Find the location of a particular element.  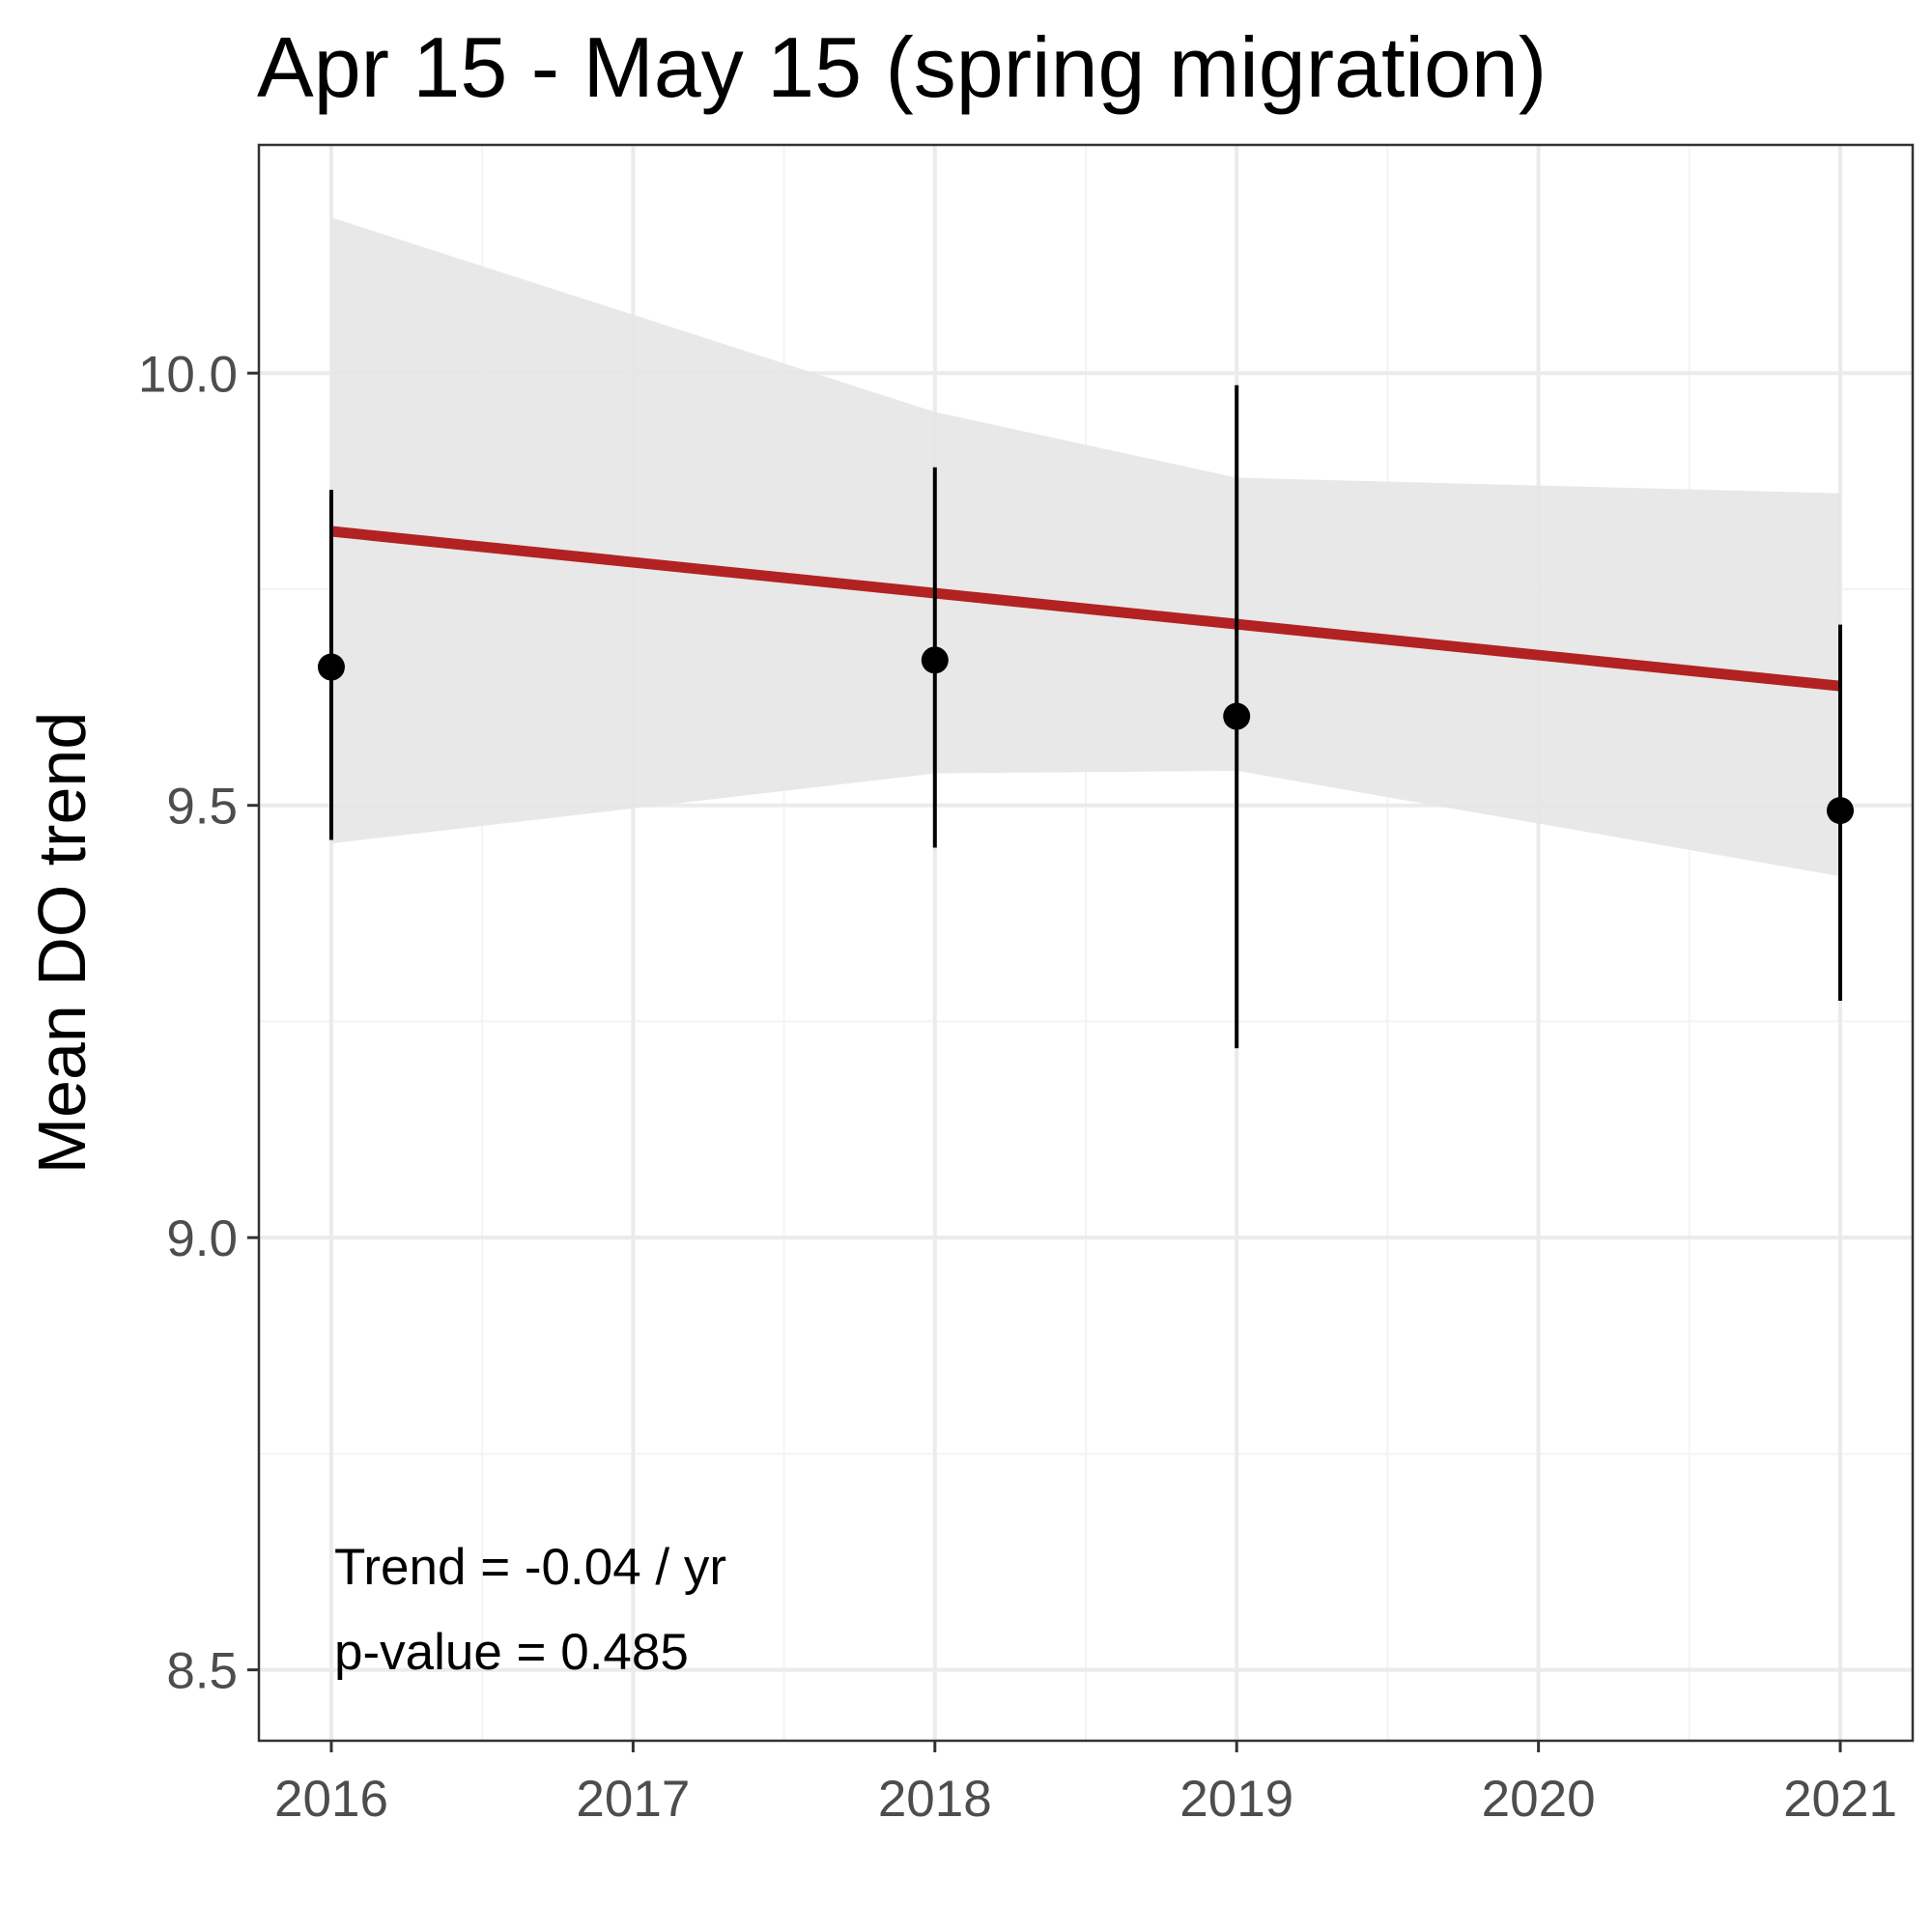

x-axis: 2016 2017 2018 2019 2020 2021 is located at coordinates (1085, 1784).